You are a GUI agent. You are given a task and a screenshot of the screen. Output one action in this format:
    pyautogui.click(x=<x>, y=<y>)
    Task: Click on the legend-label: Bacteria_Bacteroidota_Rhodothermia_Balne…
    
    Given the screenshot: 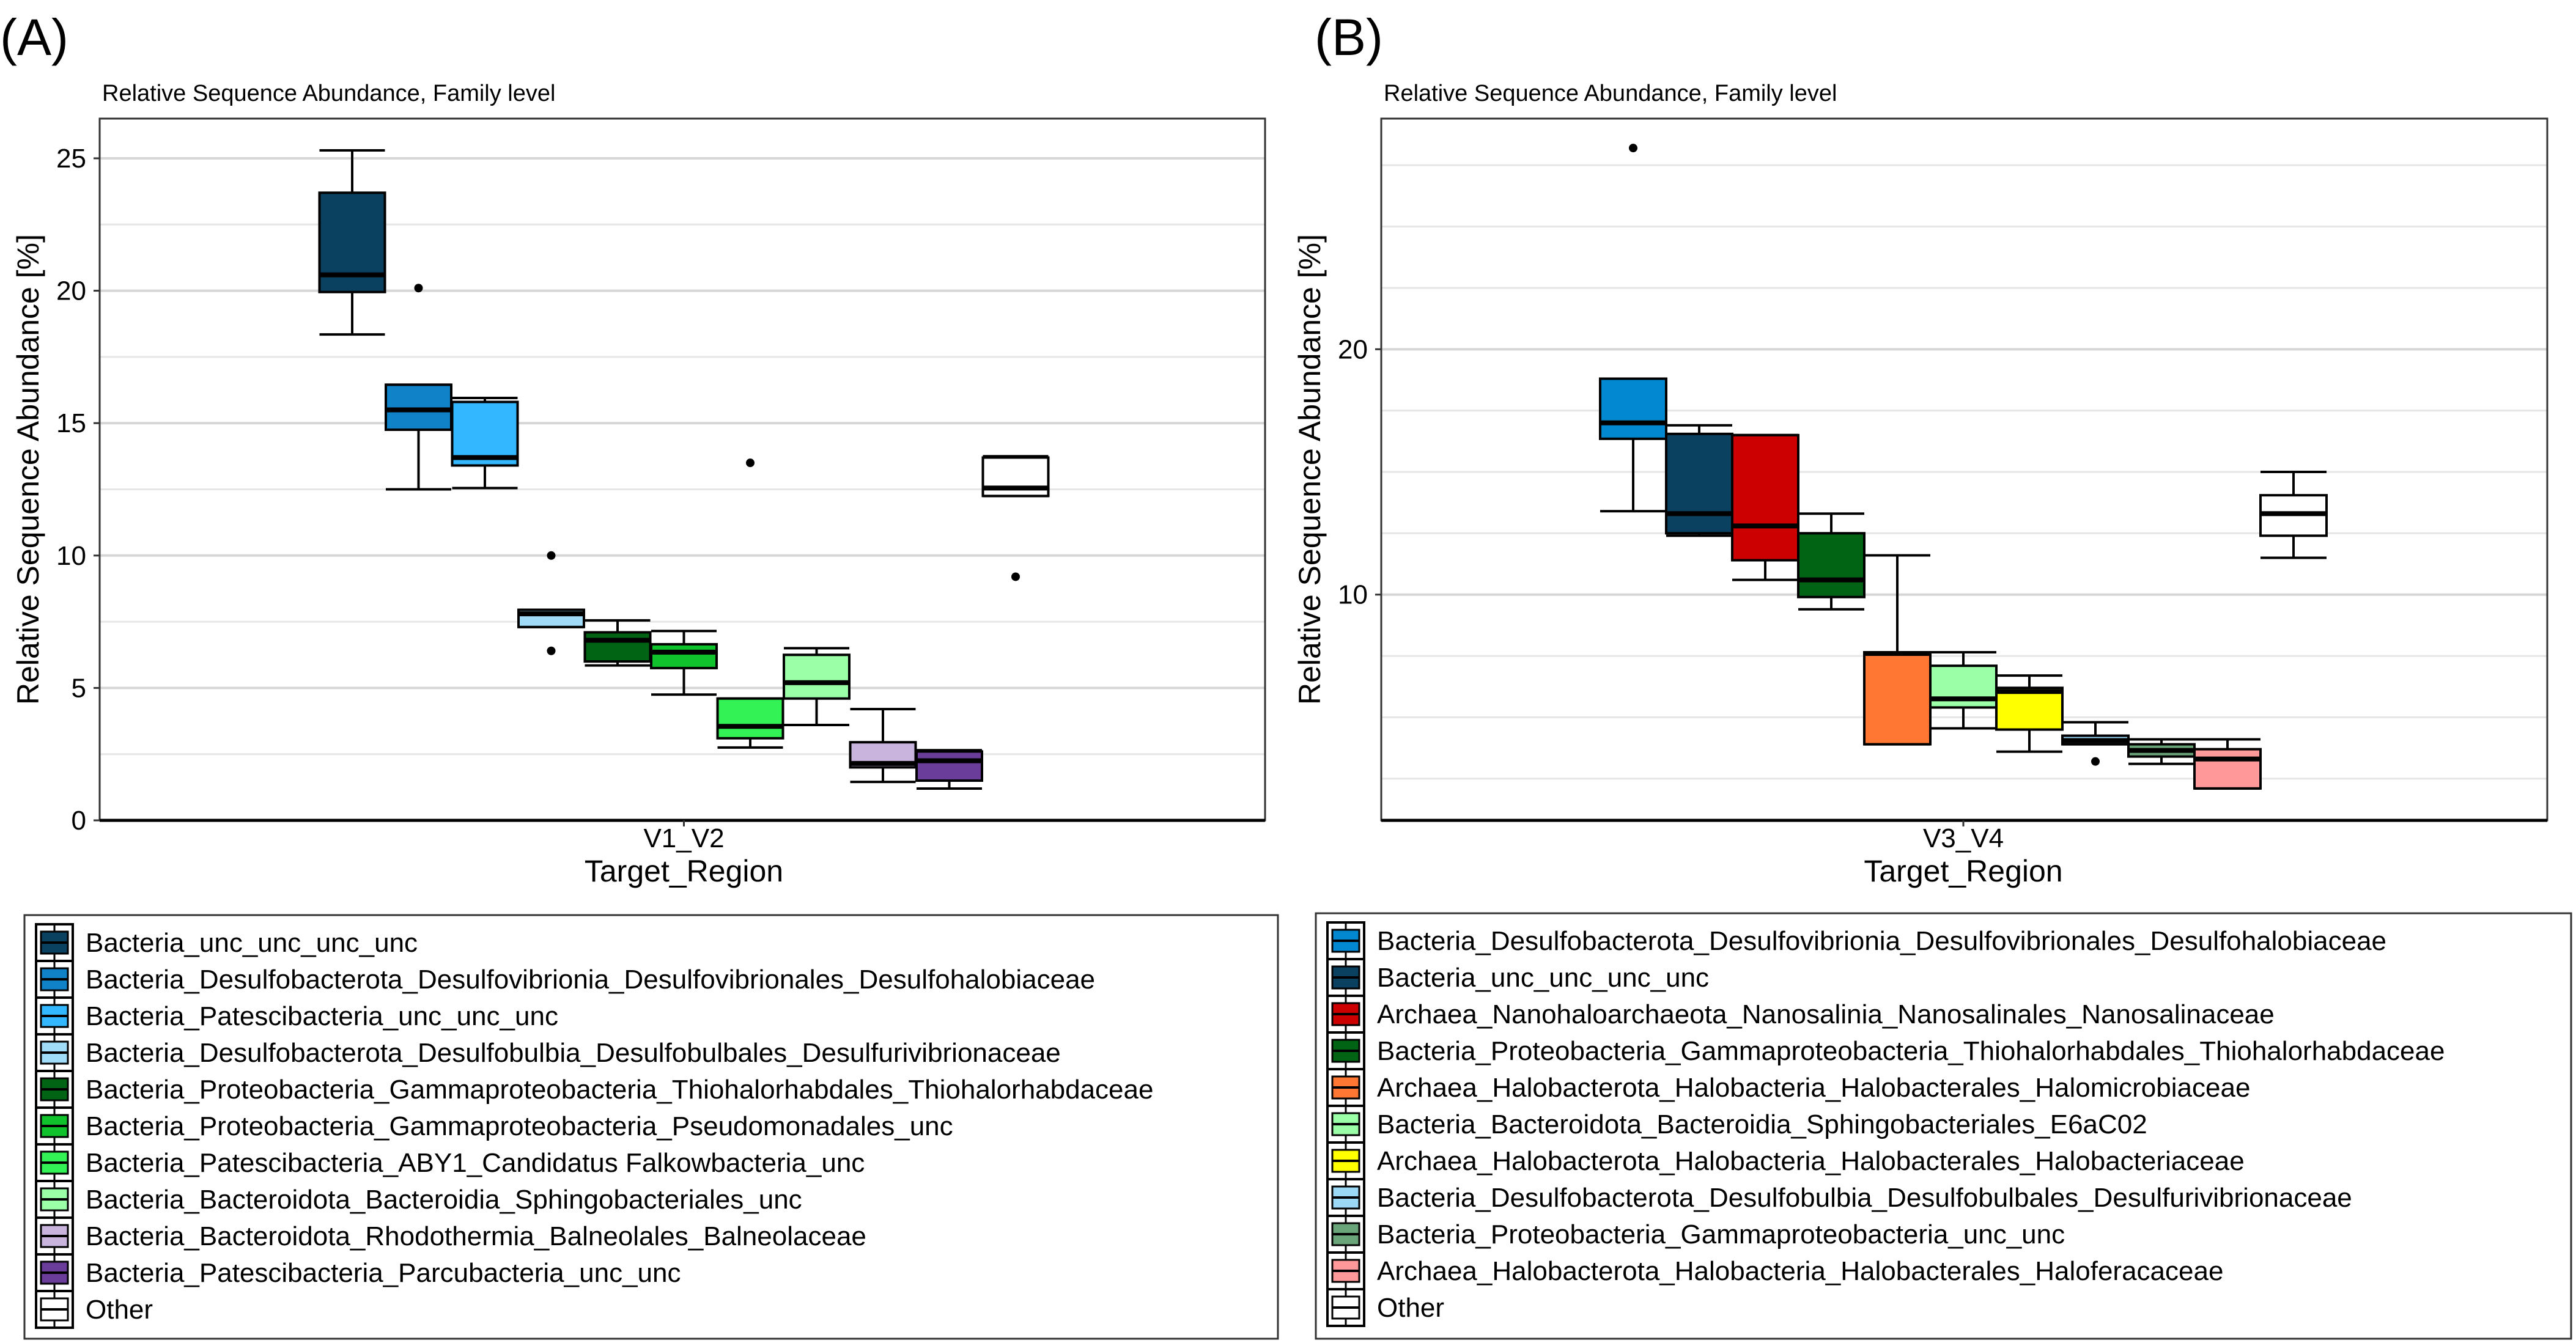 What is the action you would take?
    pyautogui.click(x=476, y=1236)
    